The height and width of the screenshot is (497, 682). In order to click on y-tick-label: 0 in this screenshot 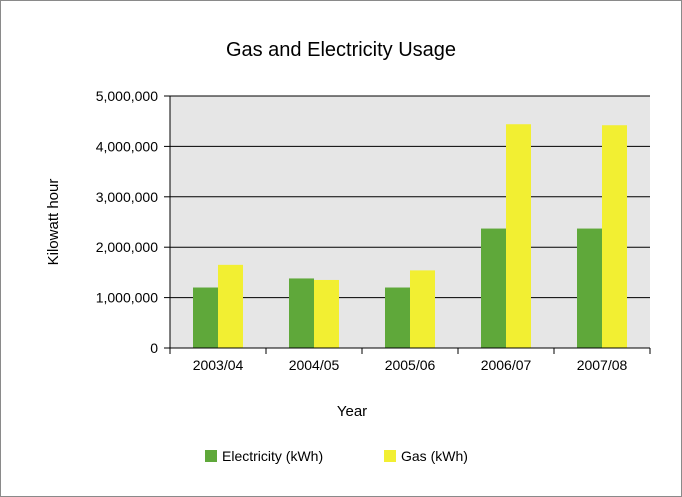, I will do `click(154, 348)`.